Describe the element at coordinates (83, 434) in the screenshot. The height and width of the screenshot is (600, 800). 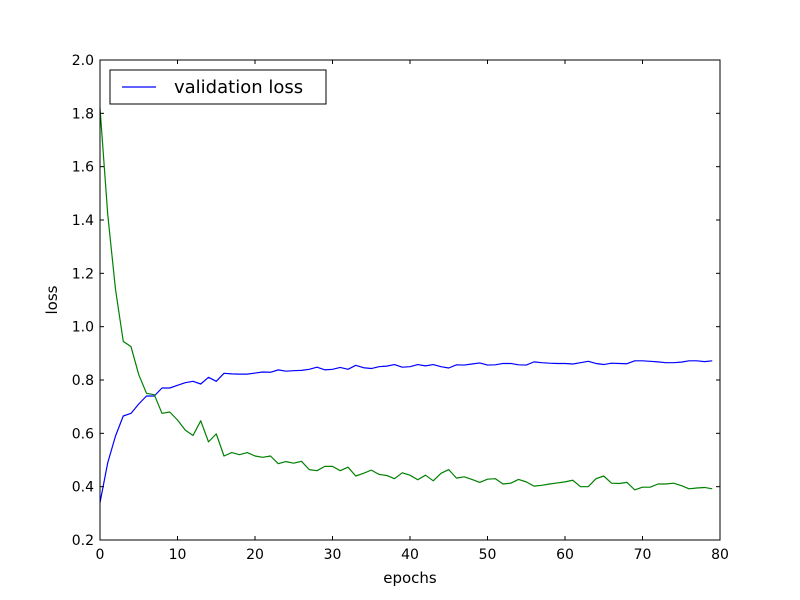
I see `y-tick-label: 0.6` at that location.